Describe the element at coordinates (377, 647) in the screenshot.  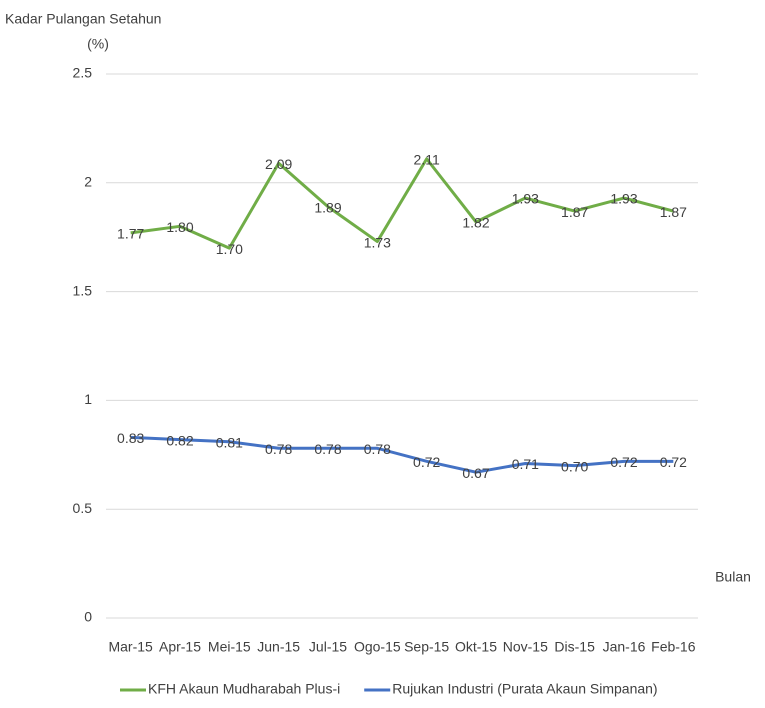
I see `x-tick-label: Ogo-15` at that location.